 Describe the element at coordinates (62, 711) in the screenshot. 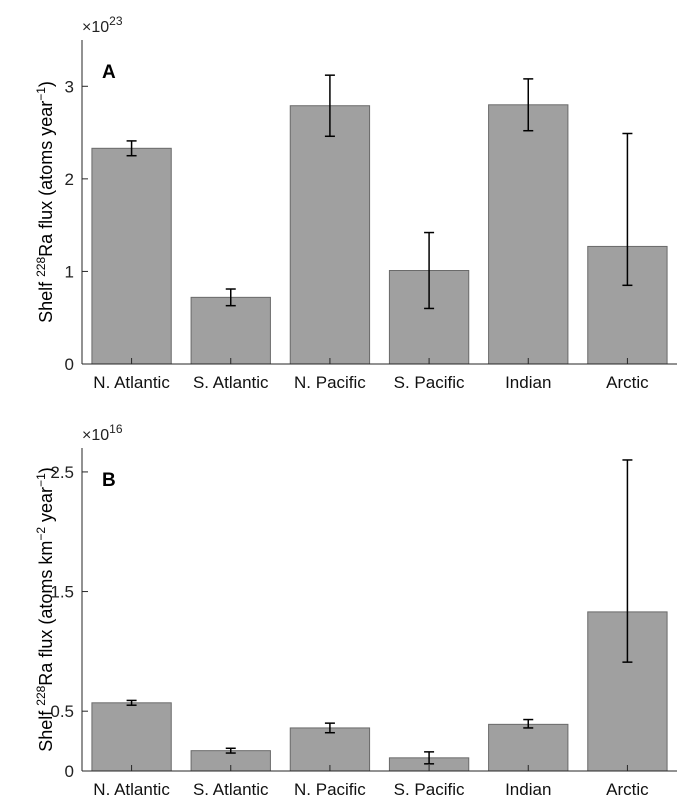

I see `y-tick-label: 0.5` at that location.